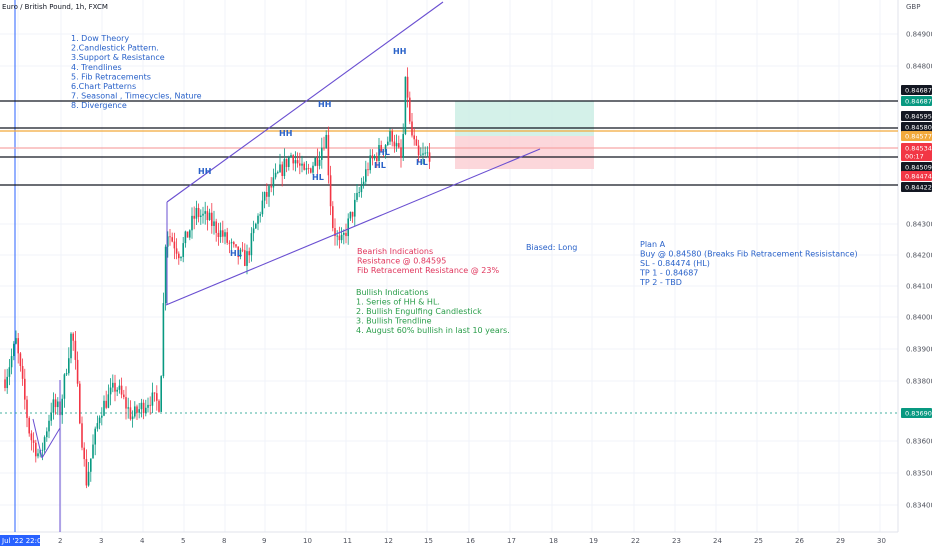 The image size is (932, 550). I want to click on theory-list-item: 4. Trendlines, so click(96, 67).